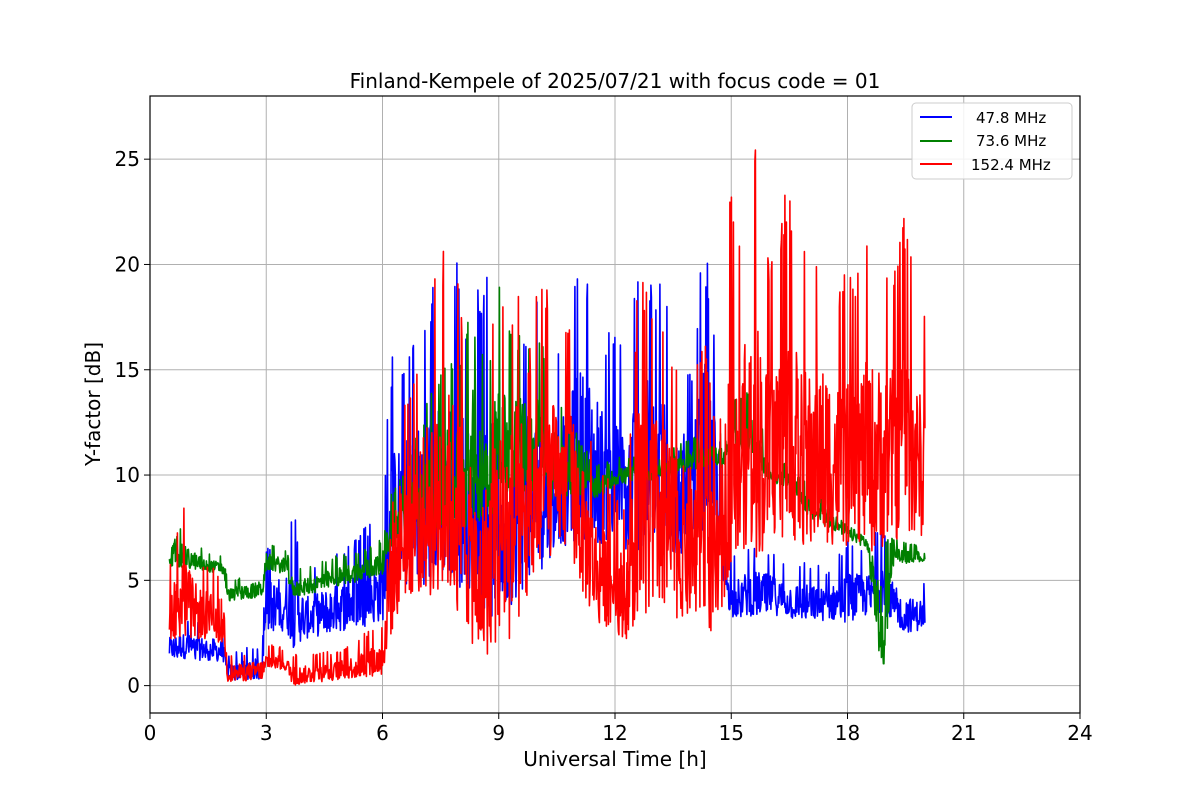 The width and height of the screenshot is (1200, 800). I want to click on x-axis-label: Universal Time [h], so click(614, 759).